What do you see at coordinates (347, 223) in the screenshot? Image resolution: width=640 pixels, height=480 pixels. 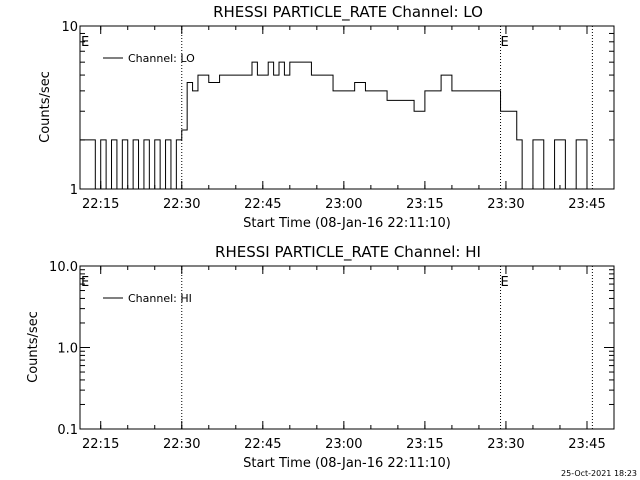 I see `x-axis-label-lo: Start Time (08-Jan-16 22:11:10)` at bounding box center [347, 223].